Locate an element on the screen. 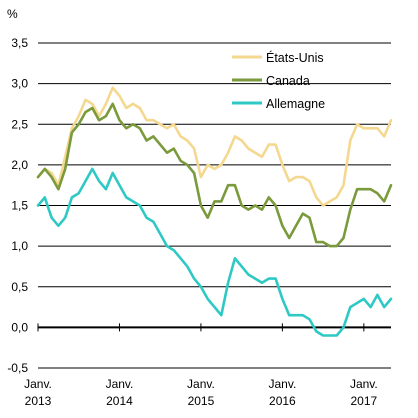 The image size is (418, 418). x-tick-year: 2015 is located at coordinates (201, 401).